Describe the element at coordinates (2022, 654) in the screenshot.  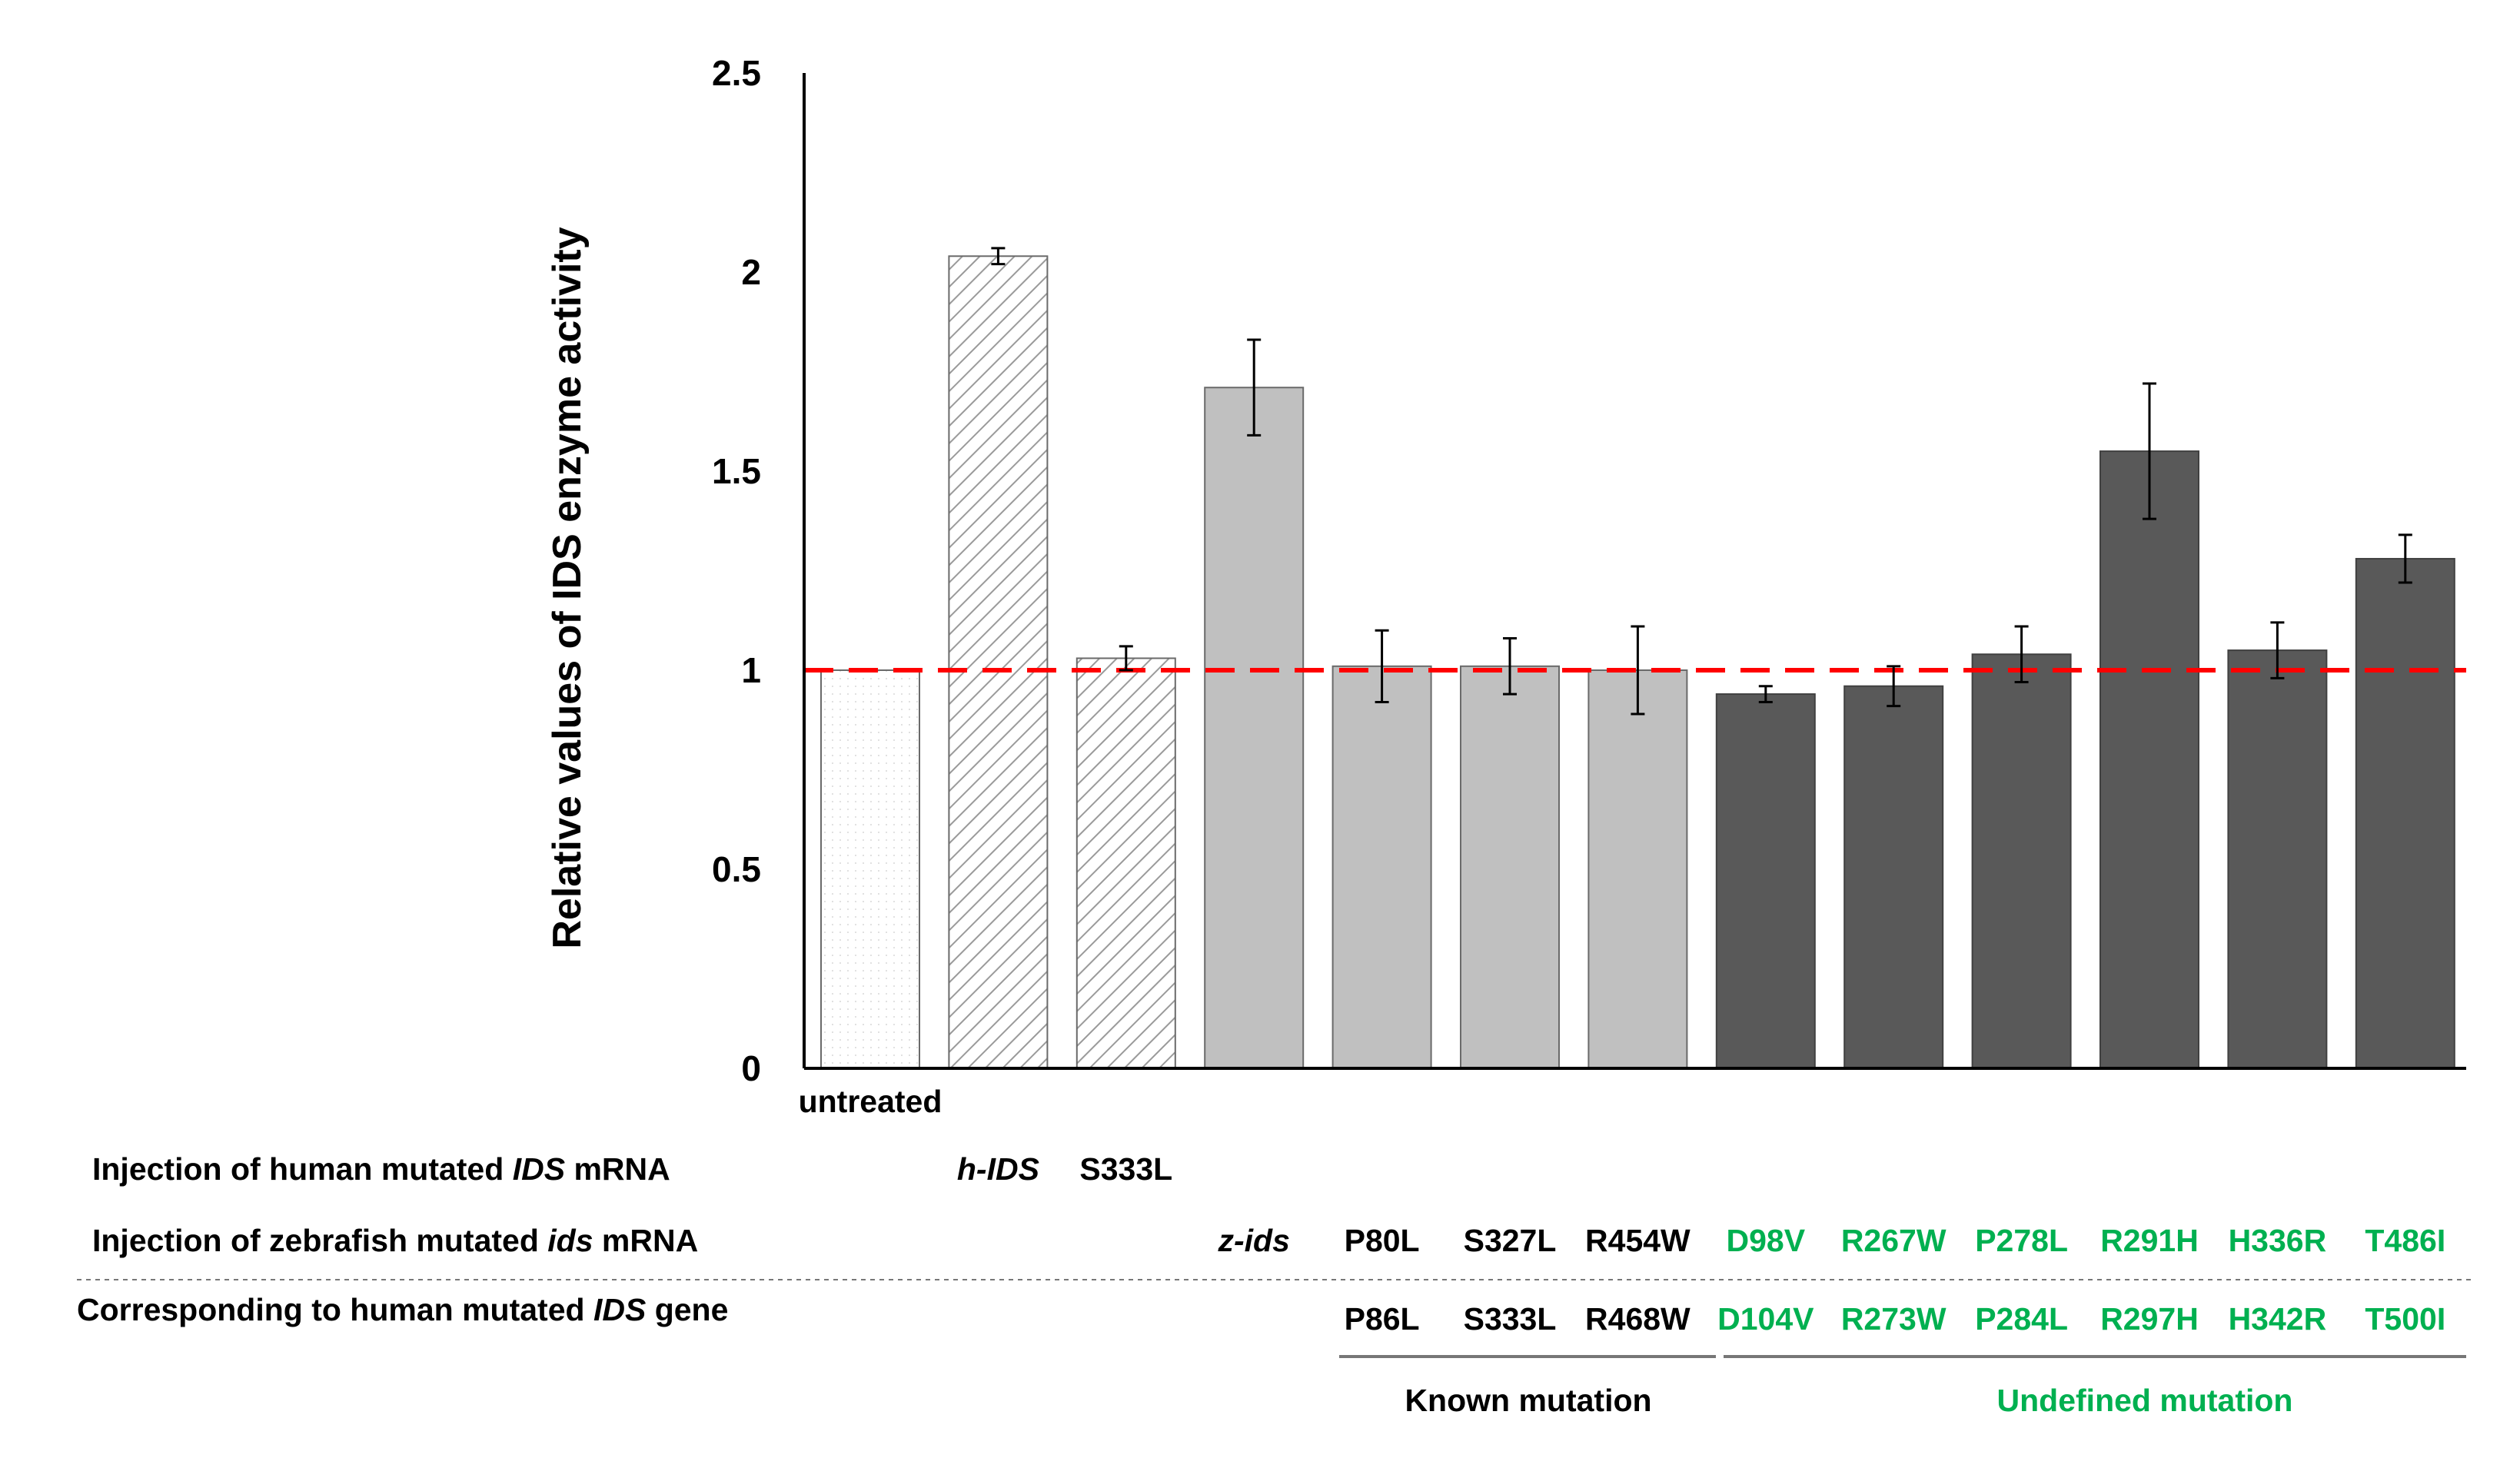
I see `error-bar-p278l` at that location.